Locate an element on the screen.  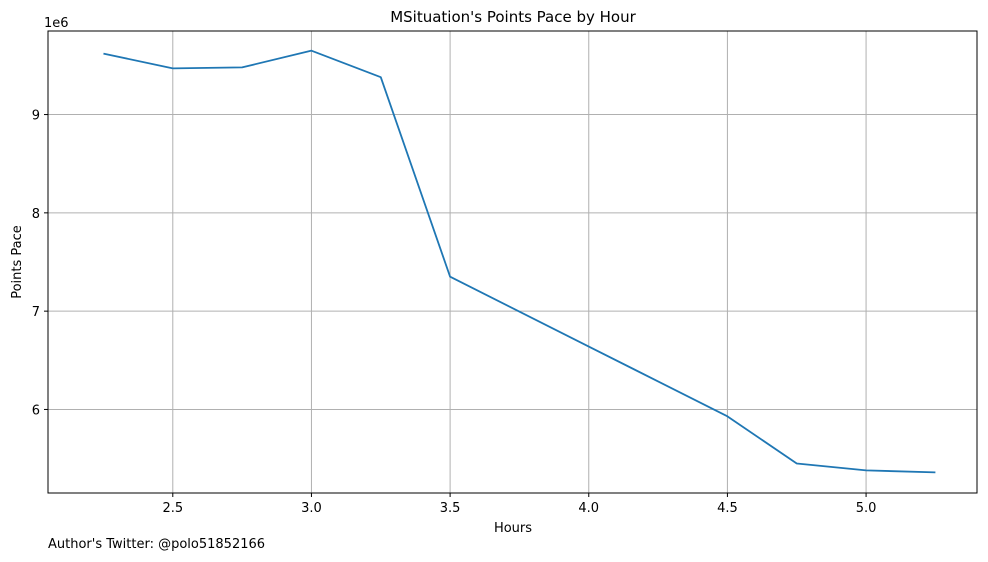
x-tick-label: 3.0 is located at coordinates (311, 508).